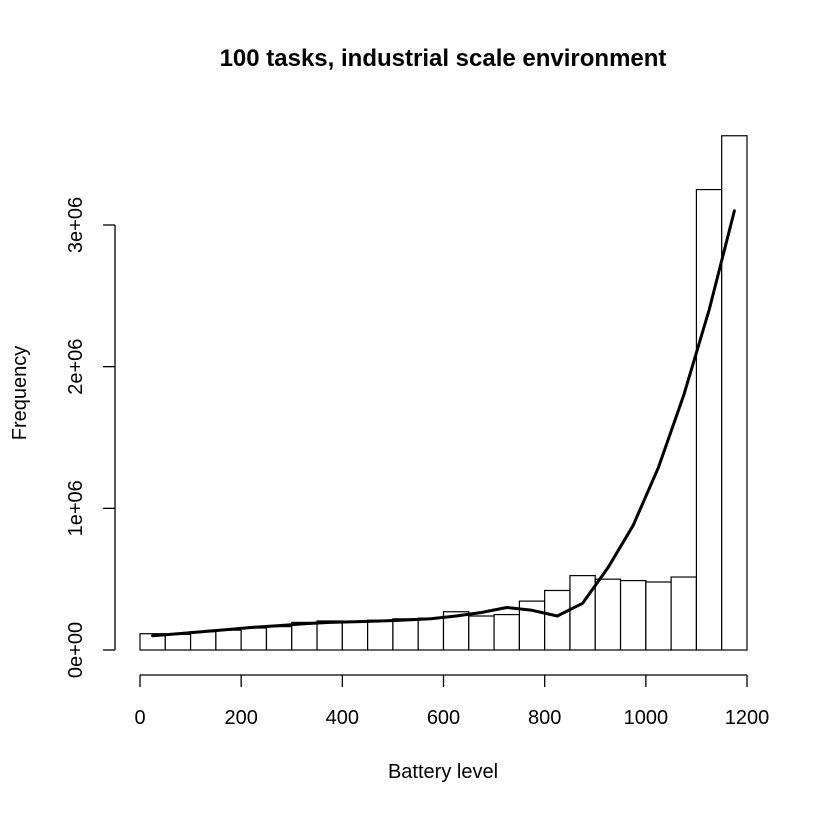  Describe the element at coordinates (76, 367) in the screenshot. I see `y-tick-label-3: 2e+06` at that location.